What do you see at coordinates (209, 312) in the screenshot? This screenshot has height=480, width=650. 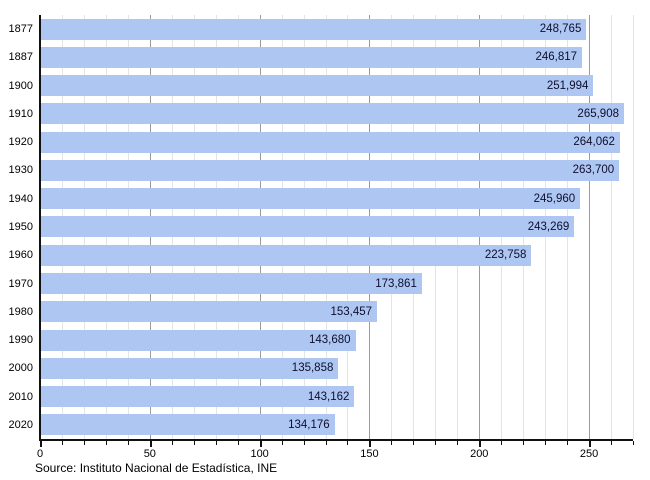 I see `bar: 153,457` at bounding box center [209, 312].